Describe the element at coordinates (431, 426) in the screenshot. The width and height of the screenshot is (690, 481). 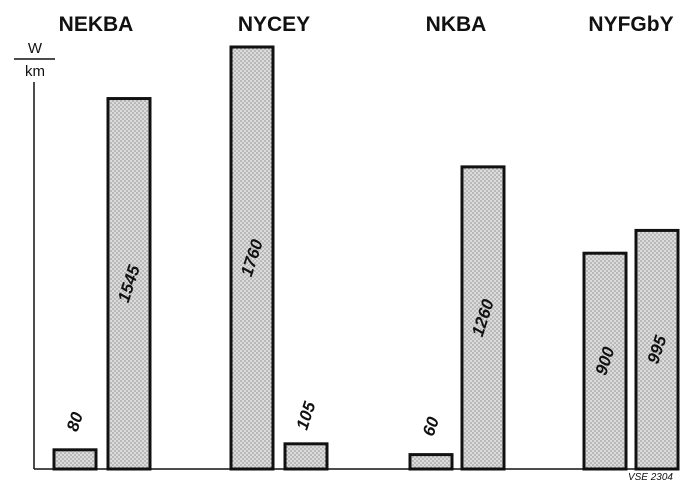
I see `value-label-nkba-1: 60` at that location.